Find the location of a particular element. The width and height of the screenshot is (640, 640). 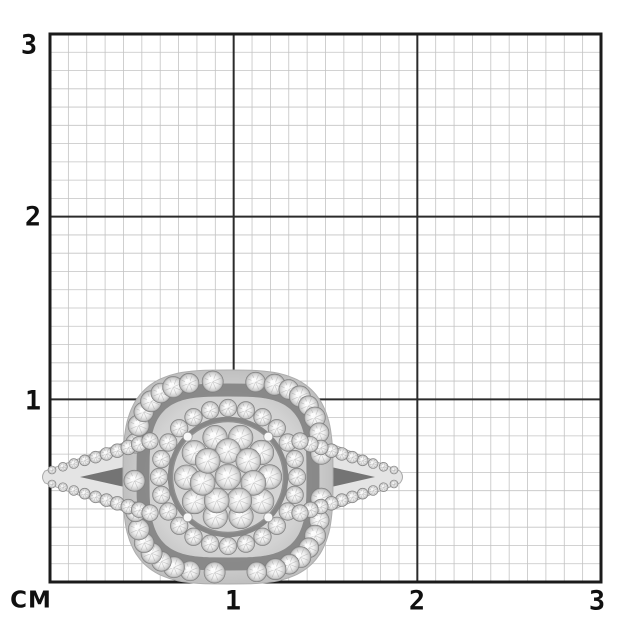

axis-label-bottom-3cm: 3 is located at coordinates (597, 601).